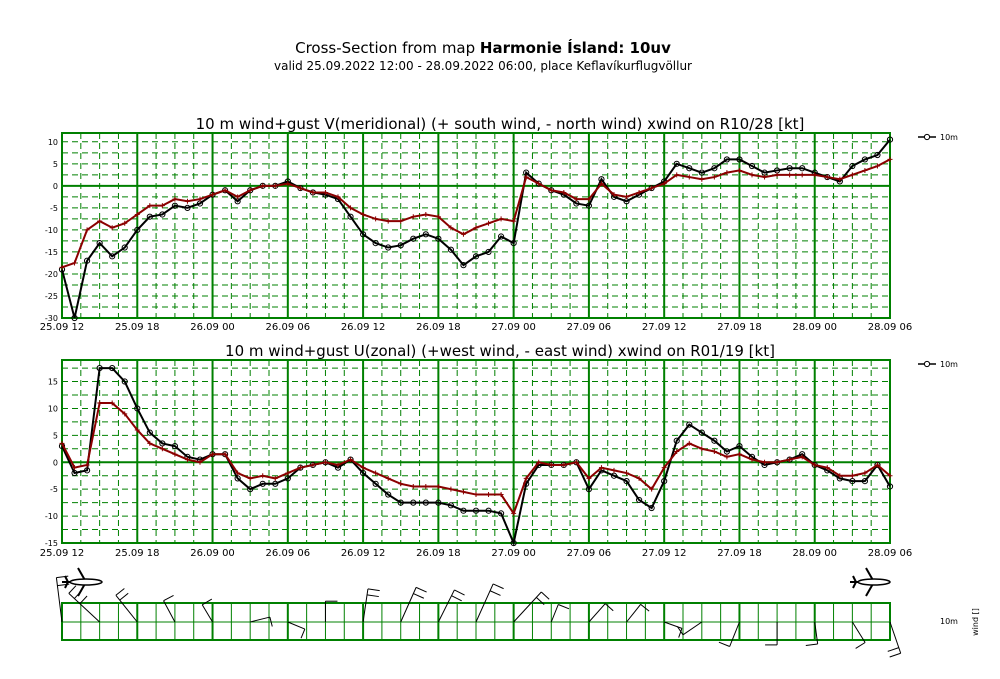  What do you see at coordinates (53, 382) in the screenshot?
I see `y-tick-label: 15` at bounding box center [53, 382].